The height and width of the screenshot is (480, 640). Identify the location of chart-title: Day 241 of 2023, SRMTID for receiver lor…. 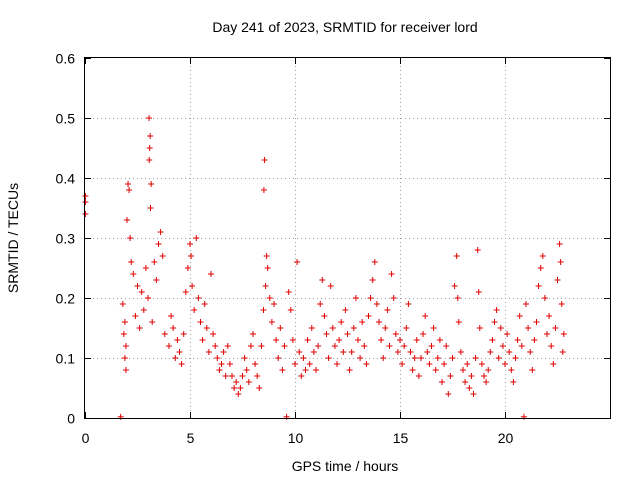
(344, 27).